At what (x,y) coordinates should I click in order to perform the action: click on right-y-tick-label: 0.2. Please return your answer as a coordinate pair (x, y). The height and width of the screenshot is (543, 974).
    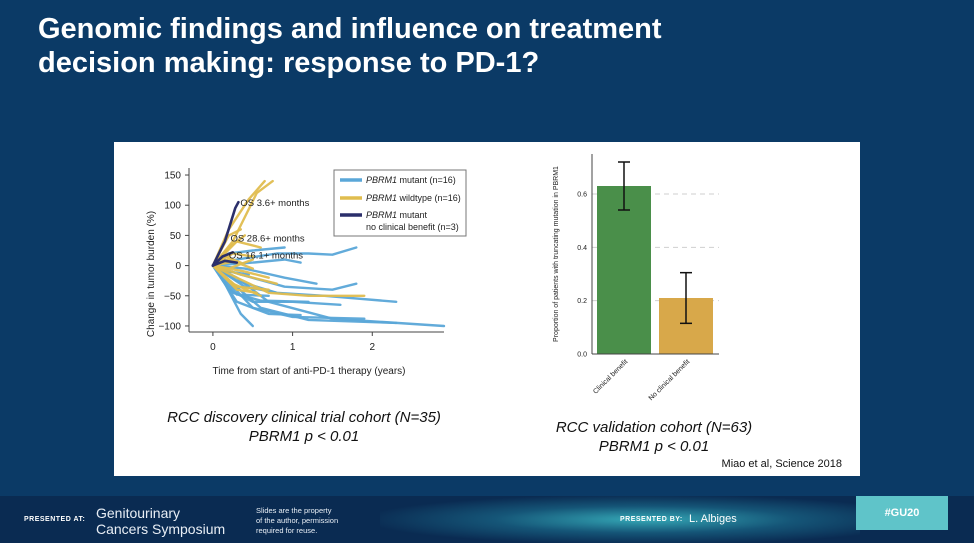
    Looking at the image, I should click on (582, 301).